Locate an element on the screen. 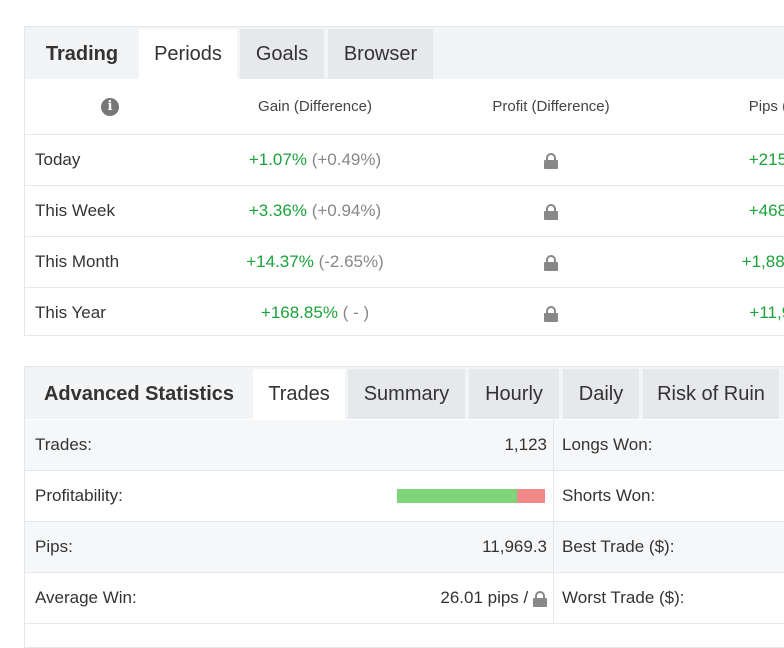  stat-value: 11,969.3 is located at coordinates (514, 546).